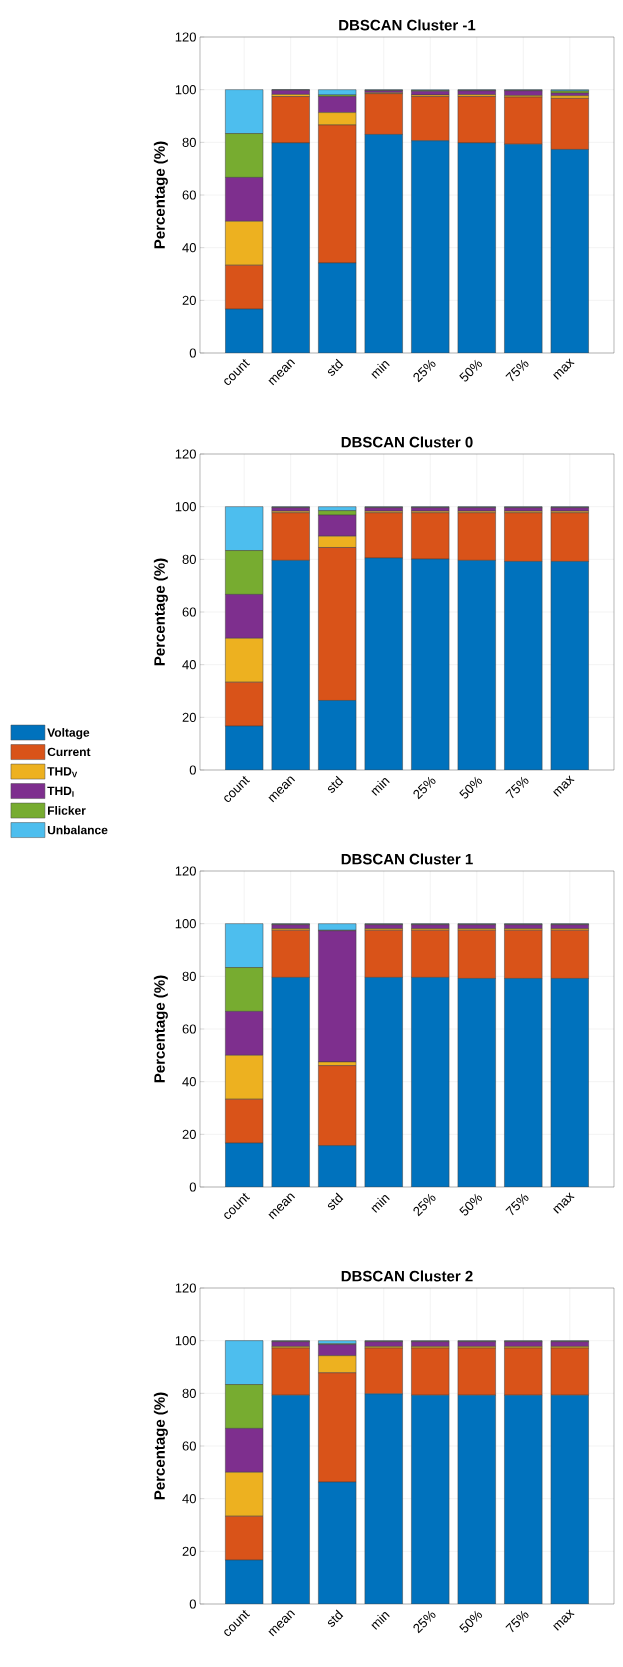  What do you see at coordinates (77, 830) in the screenshot?
I see `legend-label: Unbalance` at bounding box center [77, 830].